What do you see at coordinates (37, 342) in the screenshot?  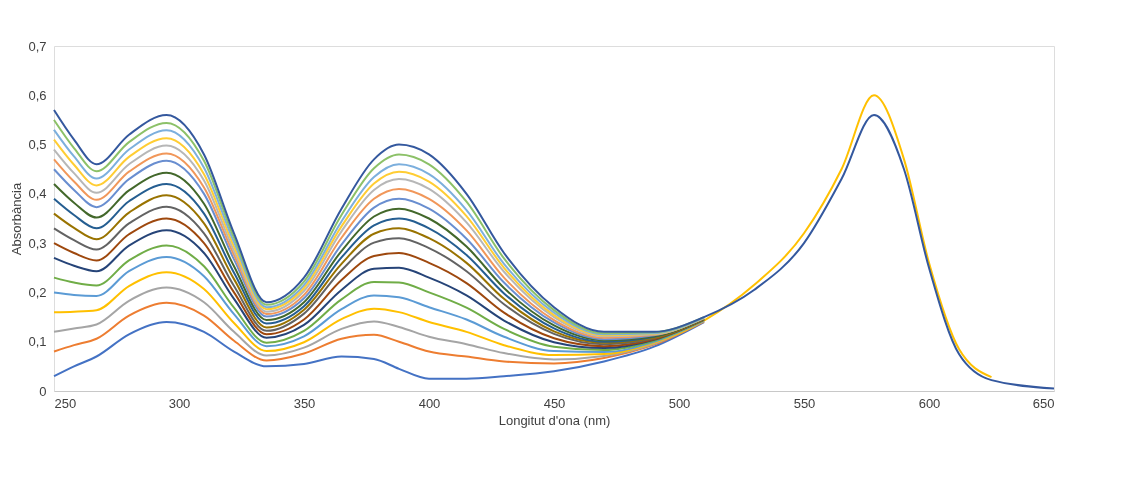 I see `y-tick-label: 0,1` at bounding box center [37, 342].